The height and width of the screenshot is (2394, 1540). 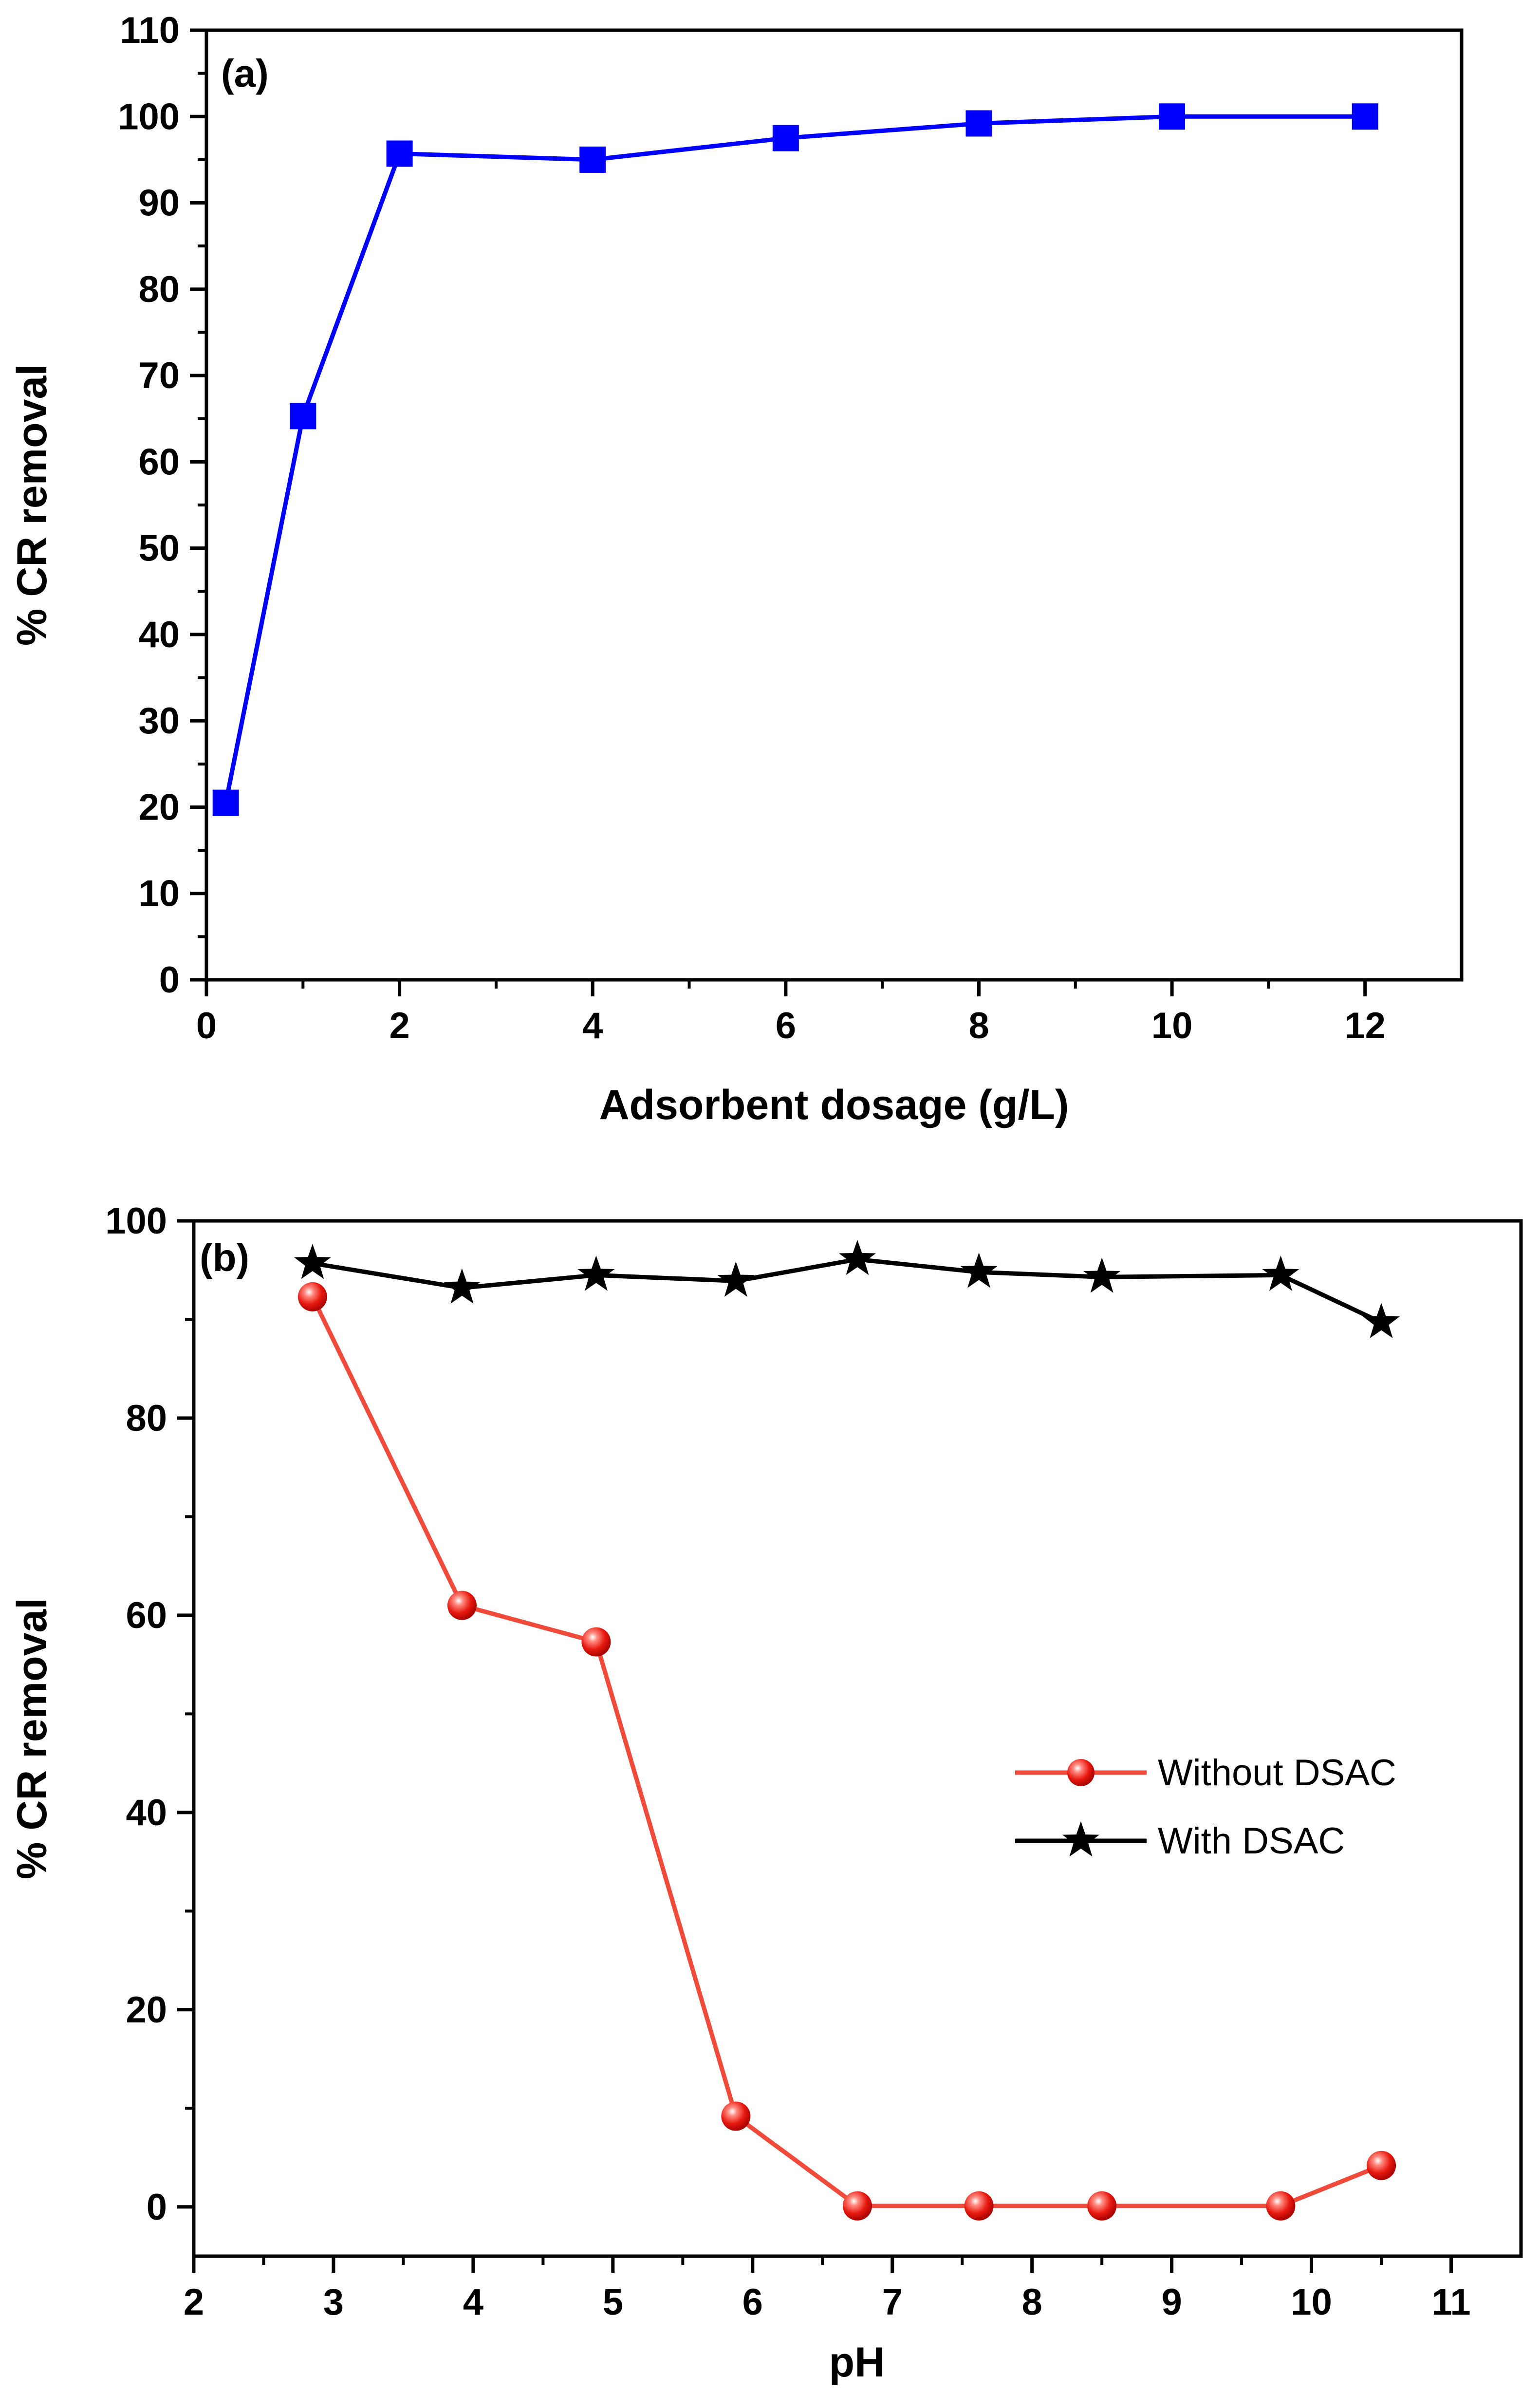 What do you see at coordinates (1081, 1839) in the screenshot?
I see `legend-with-dsac-marker` at bounding box center [1081, 1839].